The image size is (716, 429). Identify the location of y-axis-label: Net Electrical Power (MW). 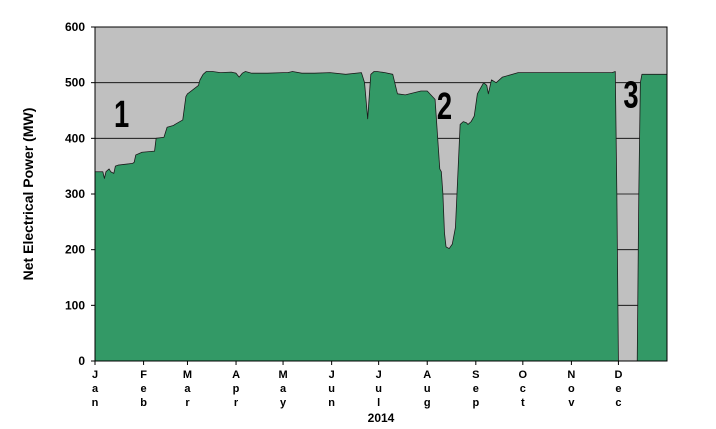
(28, 194).